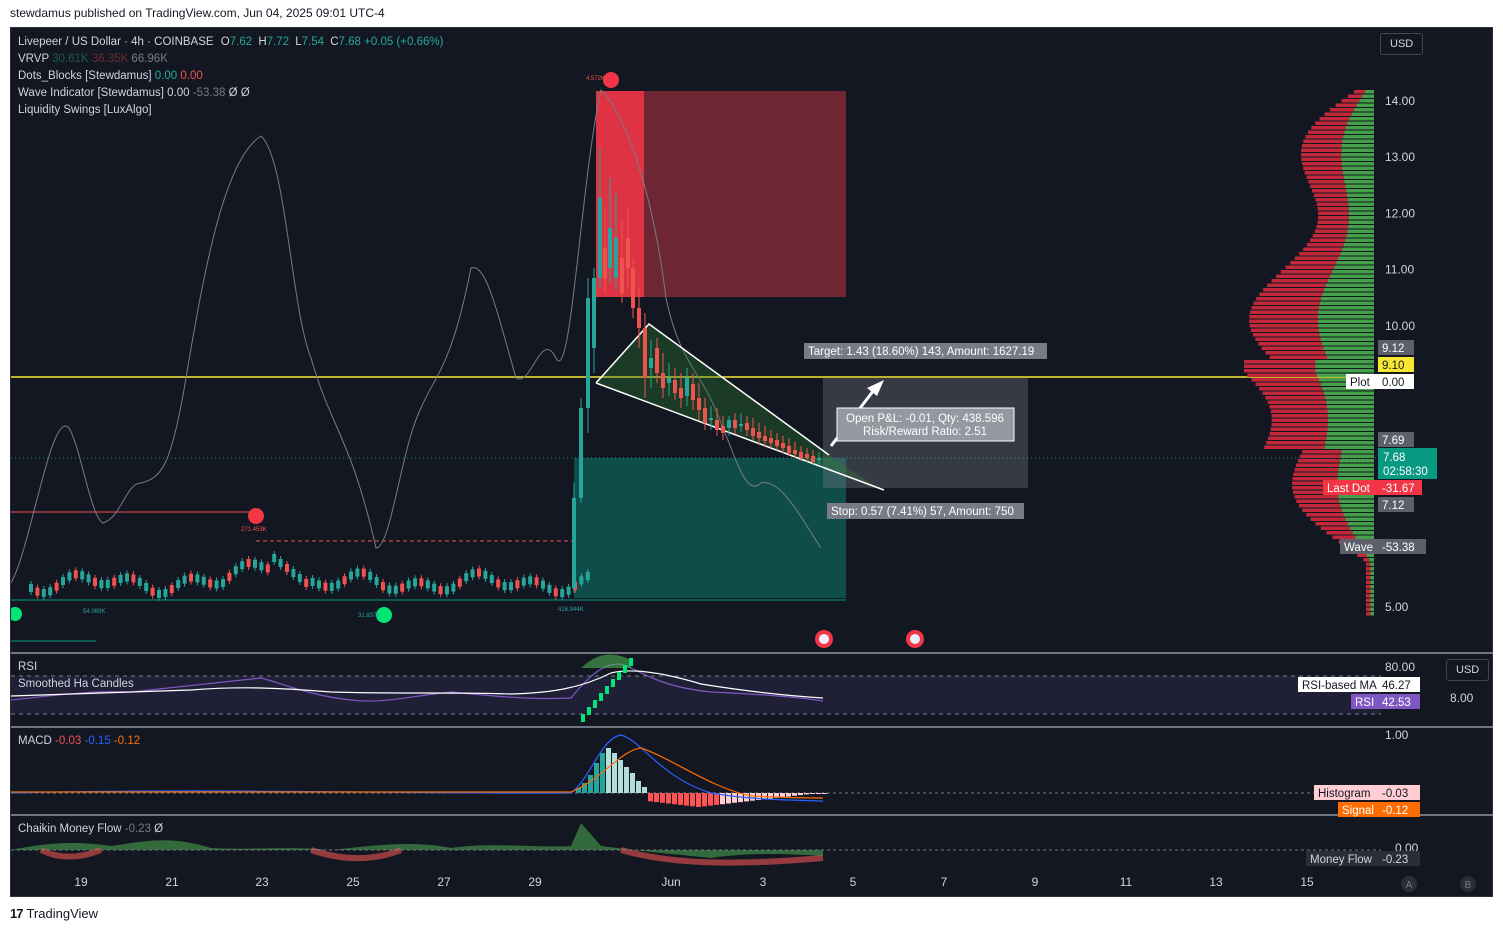 The image size is (1503, 932). What do you see at coordinates (925, 432) in the screenshot?
I see `risk-reward-label: Risk/Reward Ratio: 2.51` at bounding box center [925, 432].